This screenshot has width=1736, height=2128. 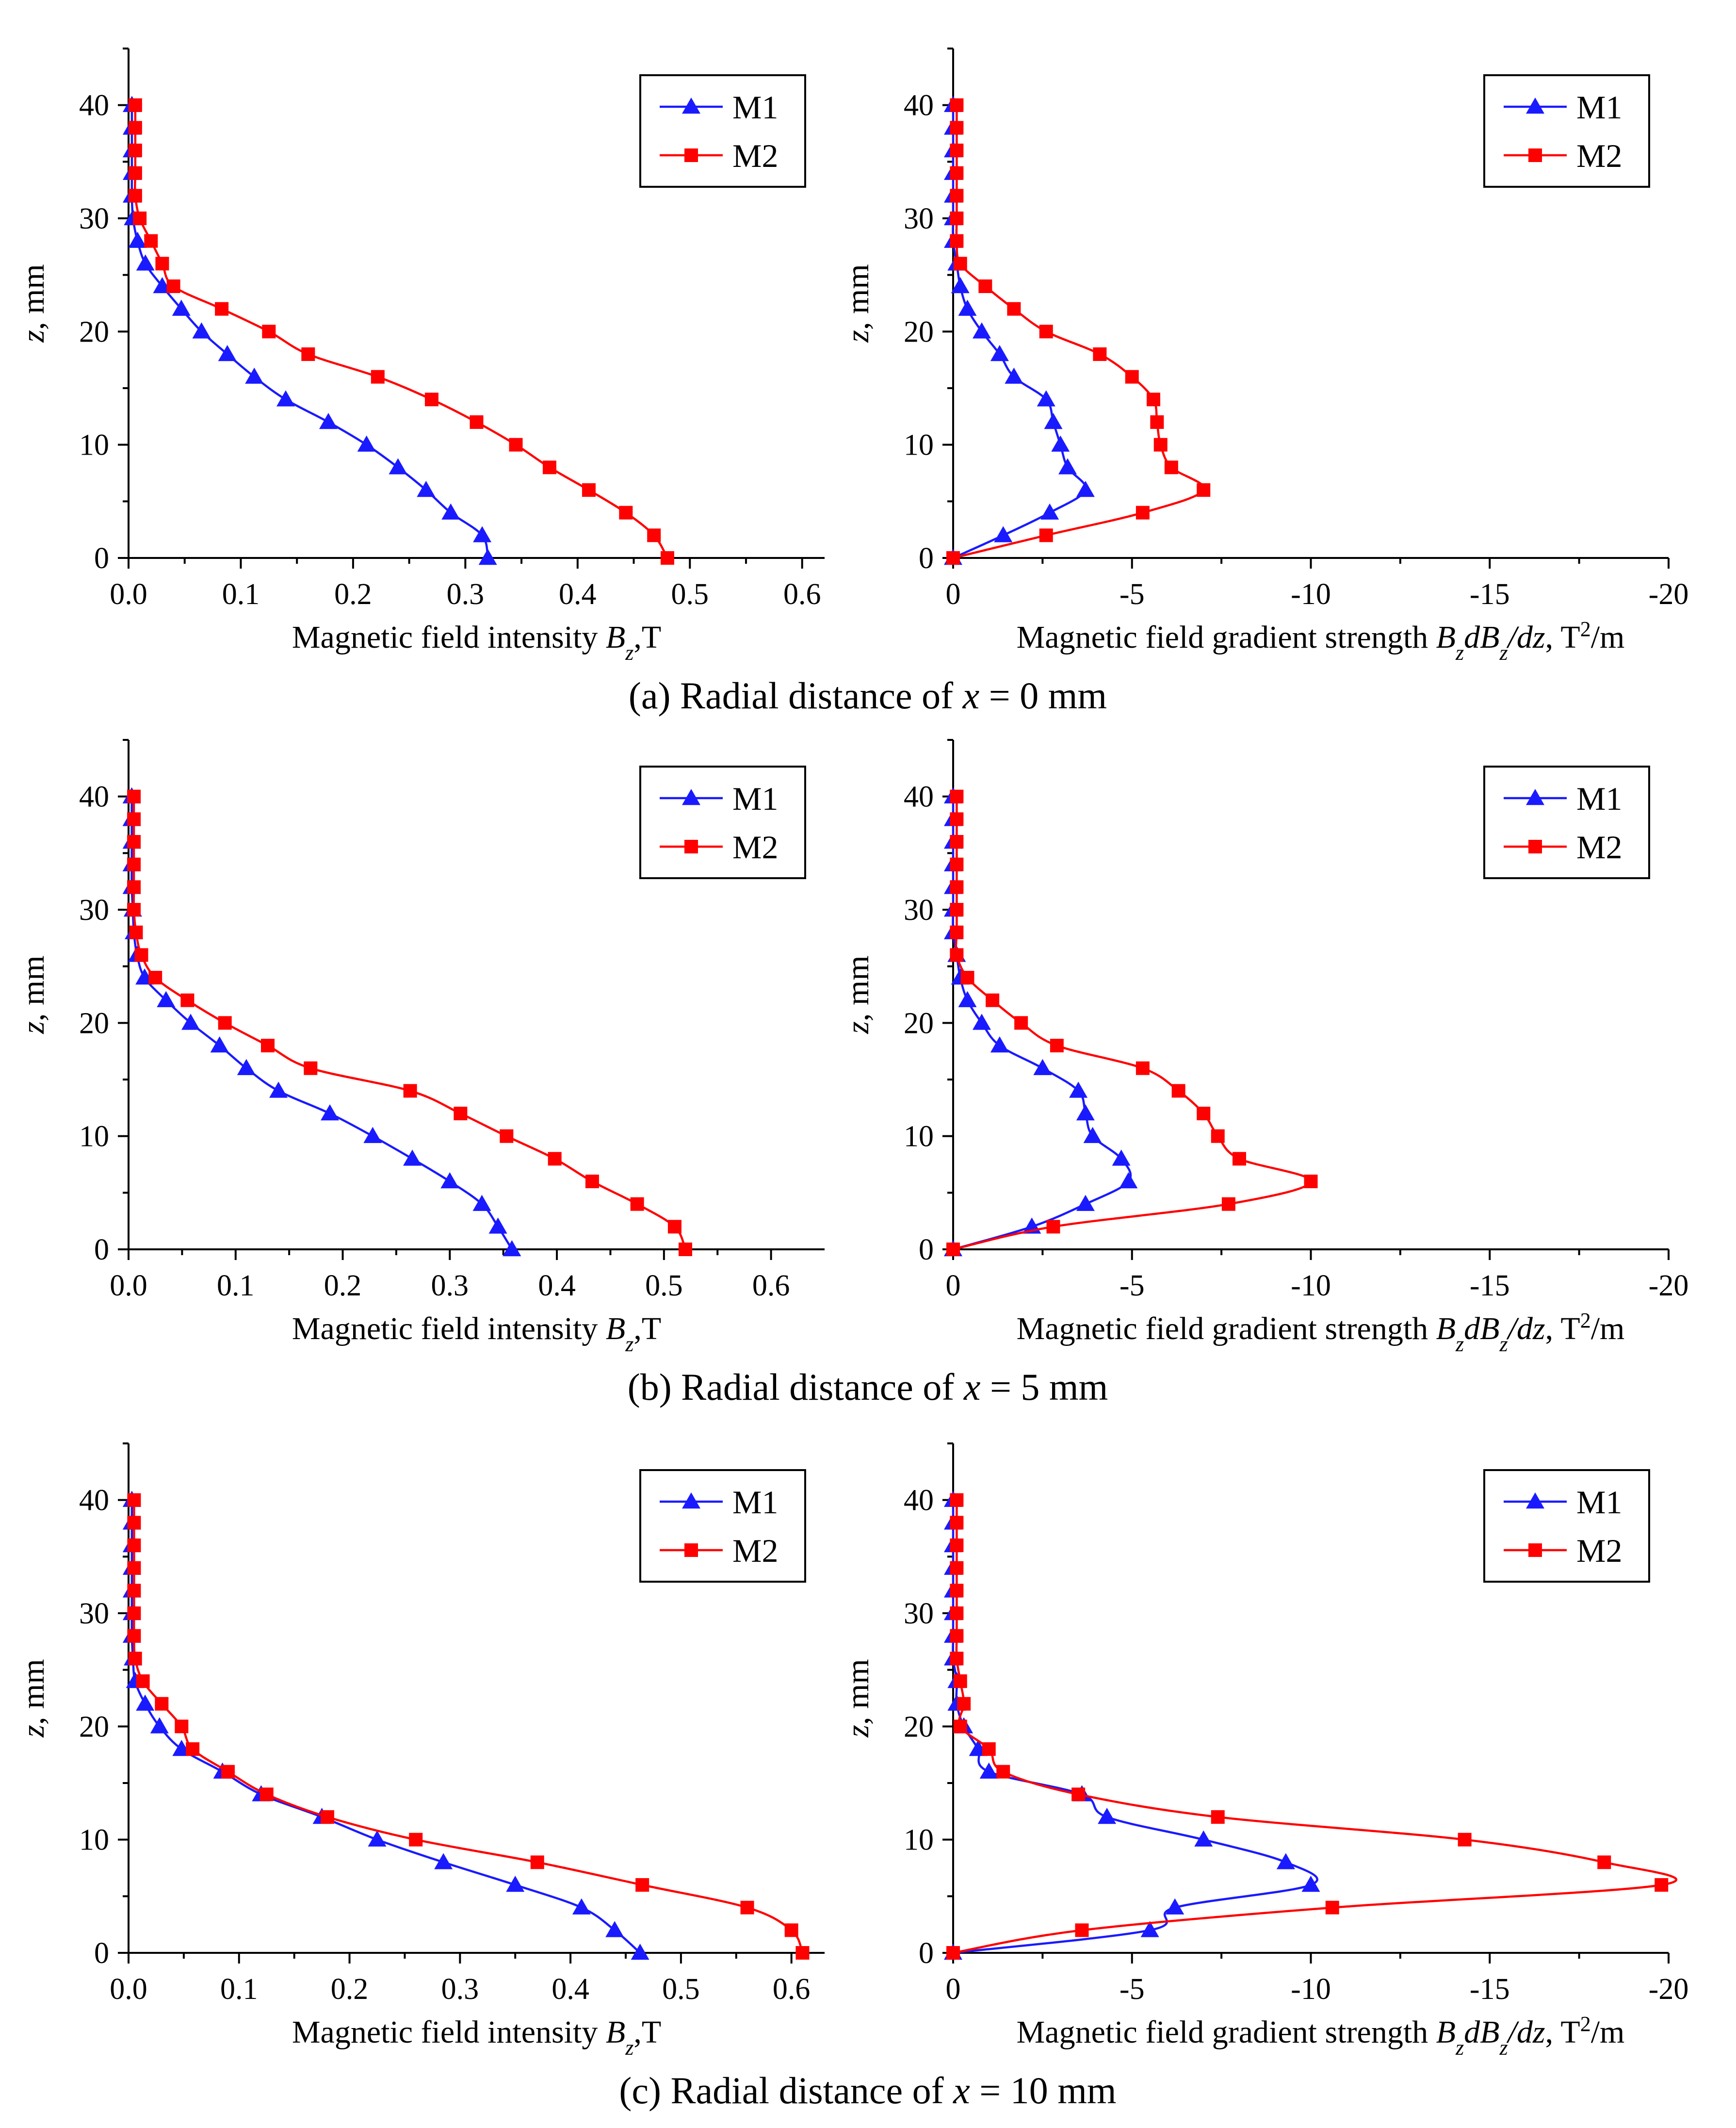 What do you see at coordinates (647, 637) in the screenshot?
I see `x-axis-label-part: ,T` at bounding box center [647, 637].